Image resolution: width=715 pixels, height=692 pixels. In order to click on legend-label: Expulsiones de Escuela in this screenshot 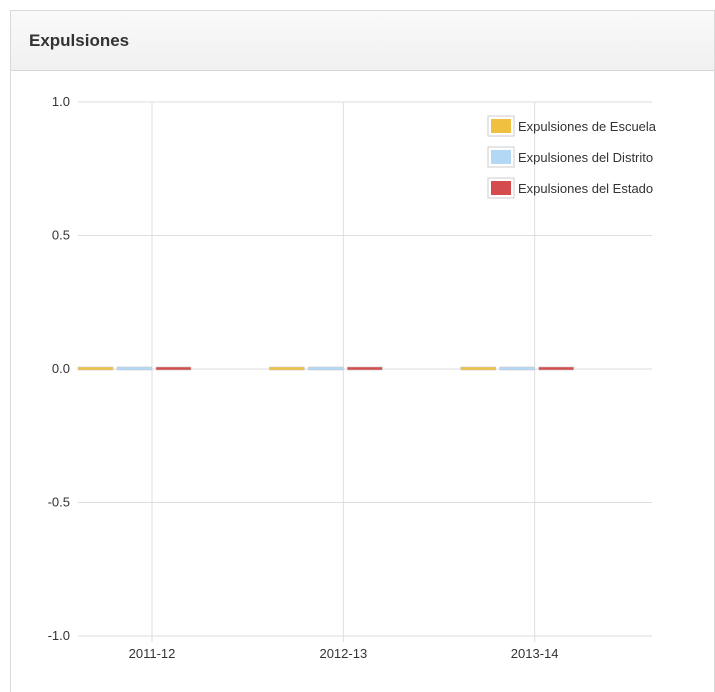, I will do `click(587, 126)`.